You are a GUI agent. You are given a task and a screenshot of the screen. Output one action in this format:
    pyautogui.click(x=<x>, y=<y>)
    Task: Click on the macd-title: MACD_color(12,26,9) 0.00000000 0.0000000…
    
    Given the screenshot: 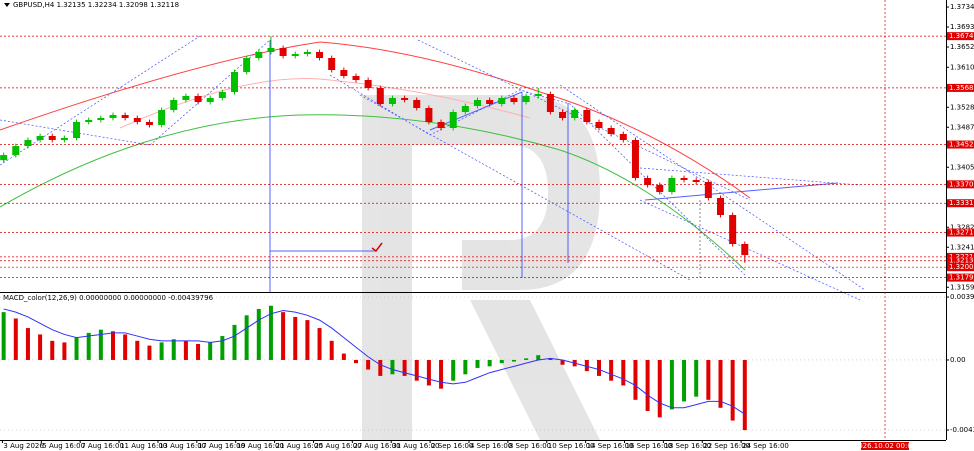 What is the action you would take?
    pyautogui.click(x=108, y=298)
    